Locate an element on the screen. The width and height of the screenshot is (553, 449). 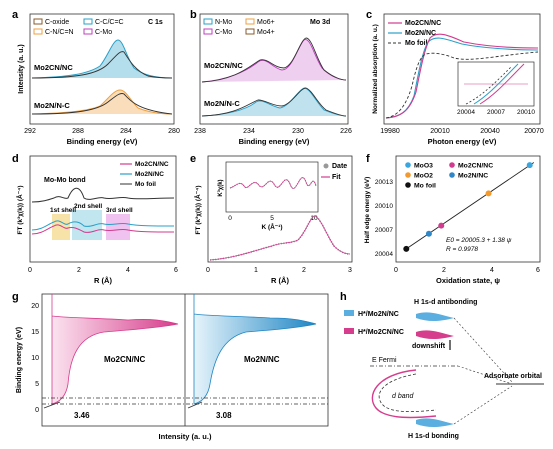
legend-c-mo: C-Mo is located at coordinates (103, 32).